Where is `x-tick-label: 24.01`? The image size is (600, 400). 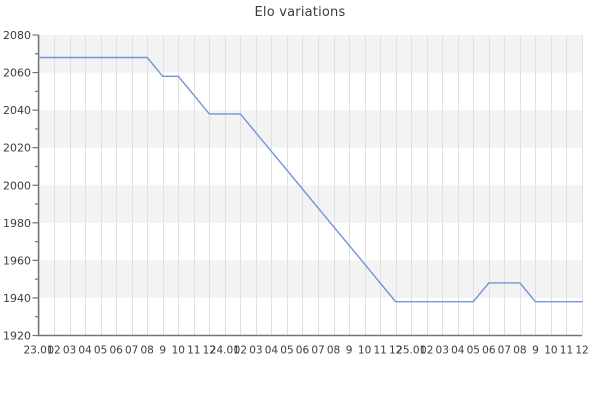 x-tick-label: 24.01 is located at coordinates (225, 351).